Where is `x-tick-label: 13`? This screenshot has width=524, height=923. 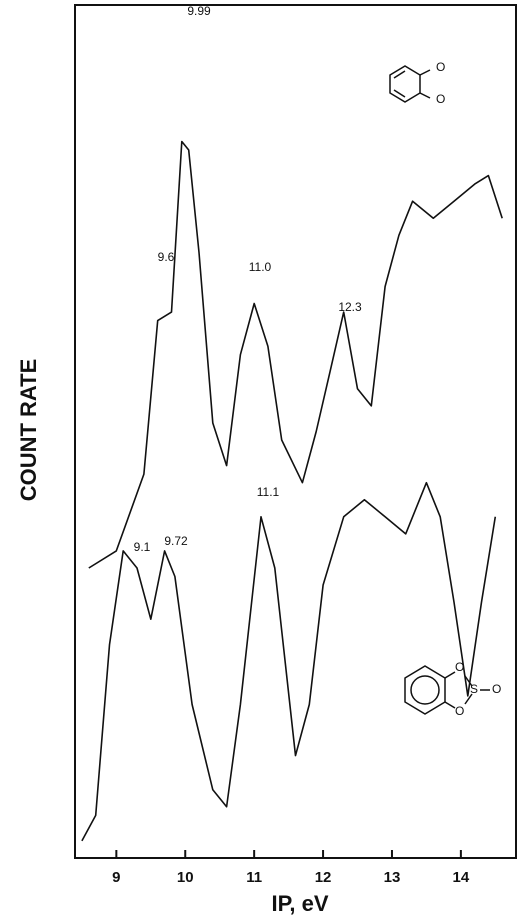
x-tick-label: 13 is located at coordinates (392, 877).